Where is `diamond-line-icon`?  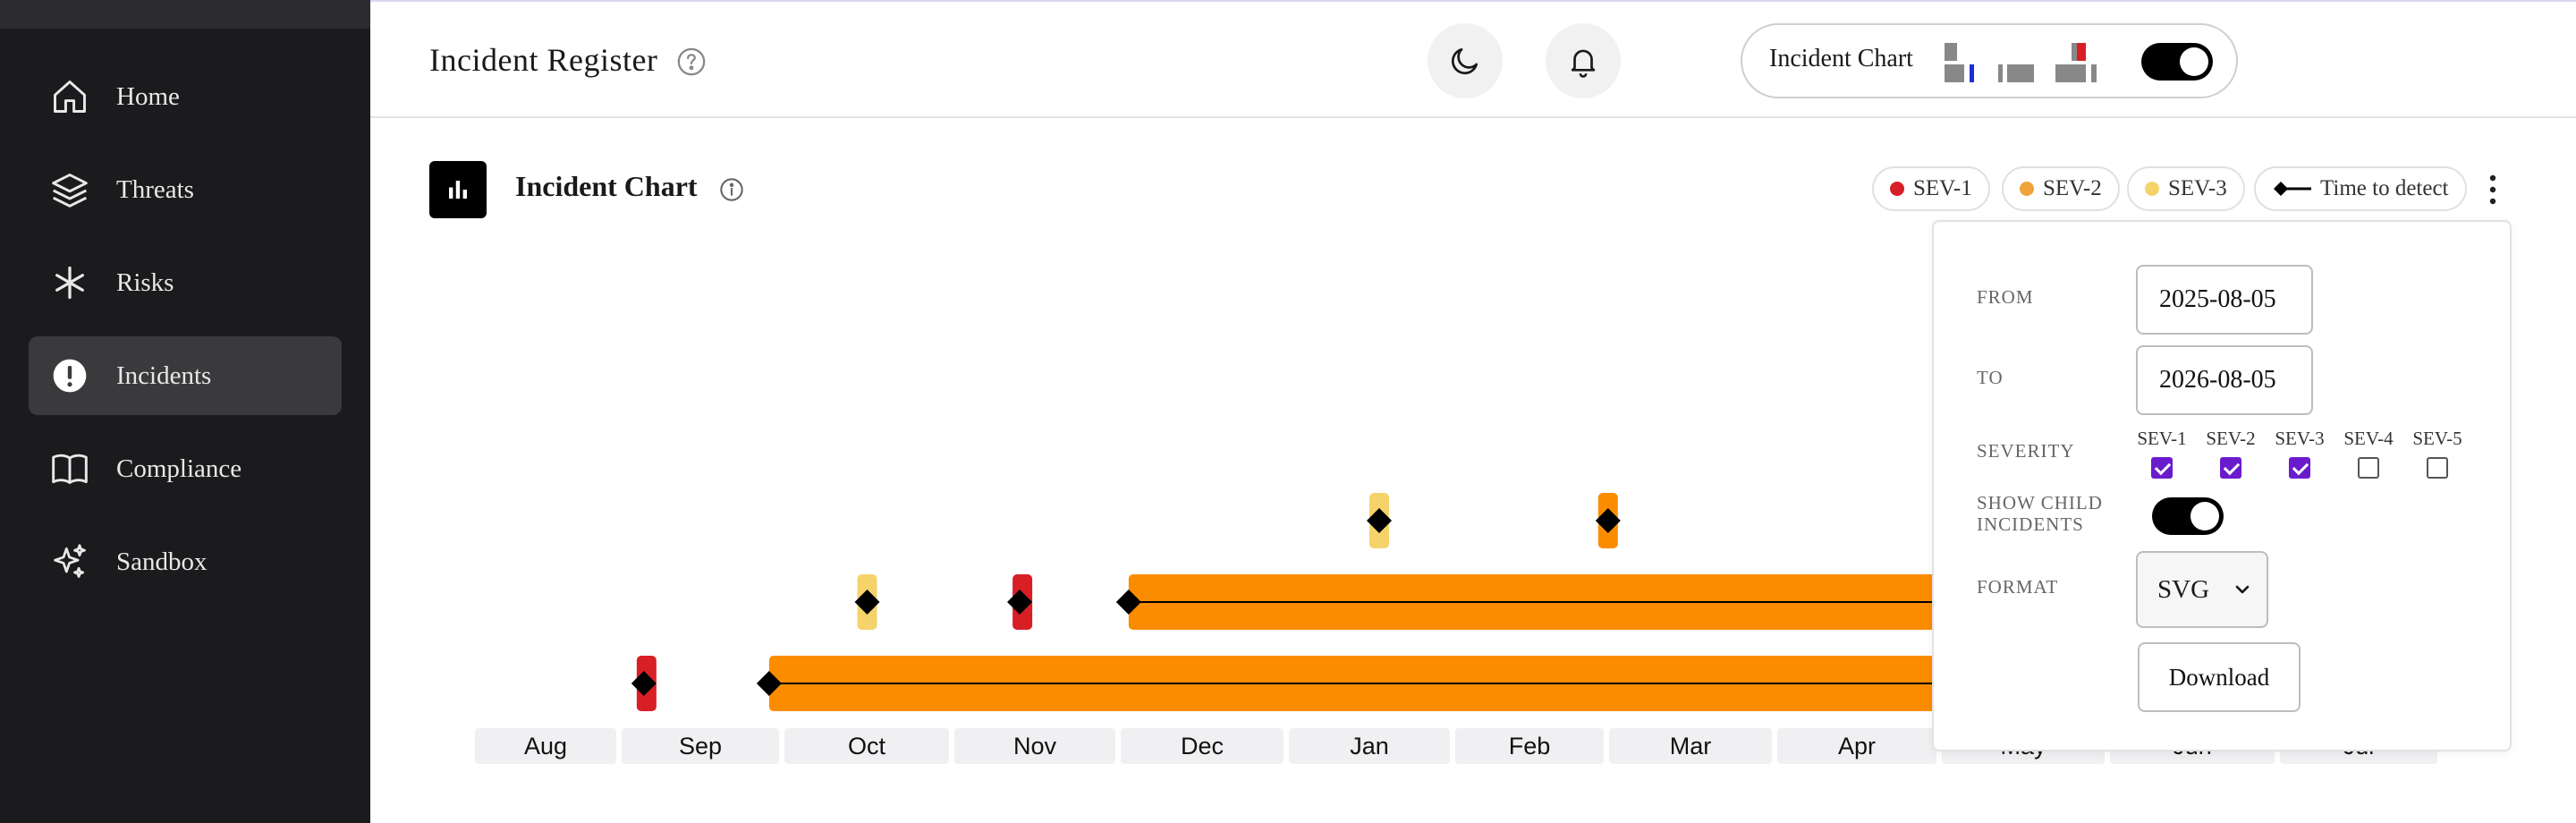
diamond-line-icon is located at coordinates (2292, 189).